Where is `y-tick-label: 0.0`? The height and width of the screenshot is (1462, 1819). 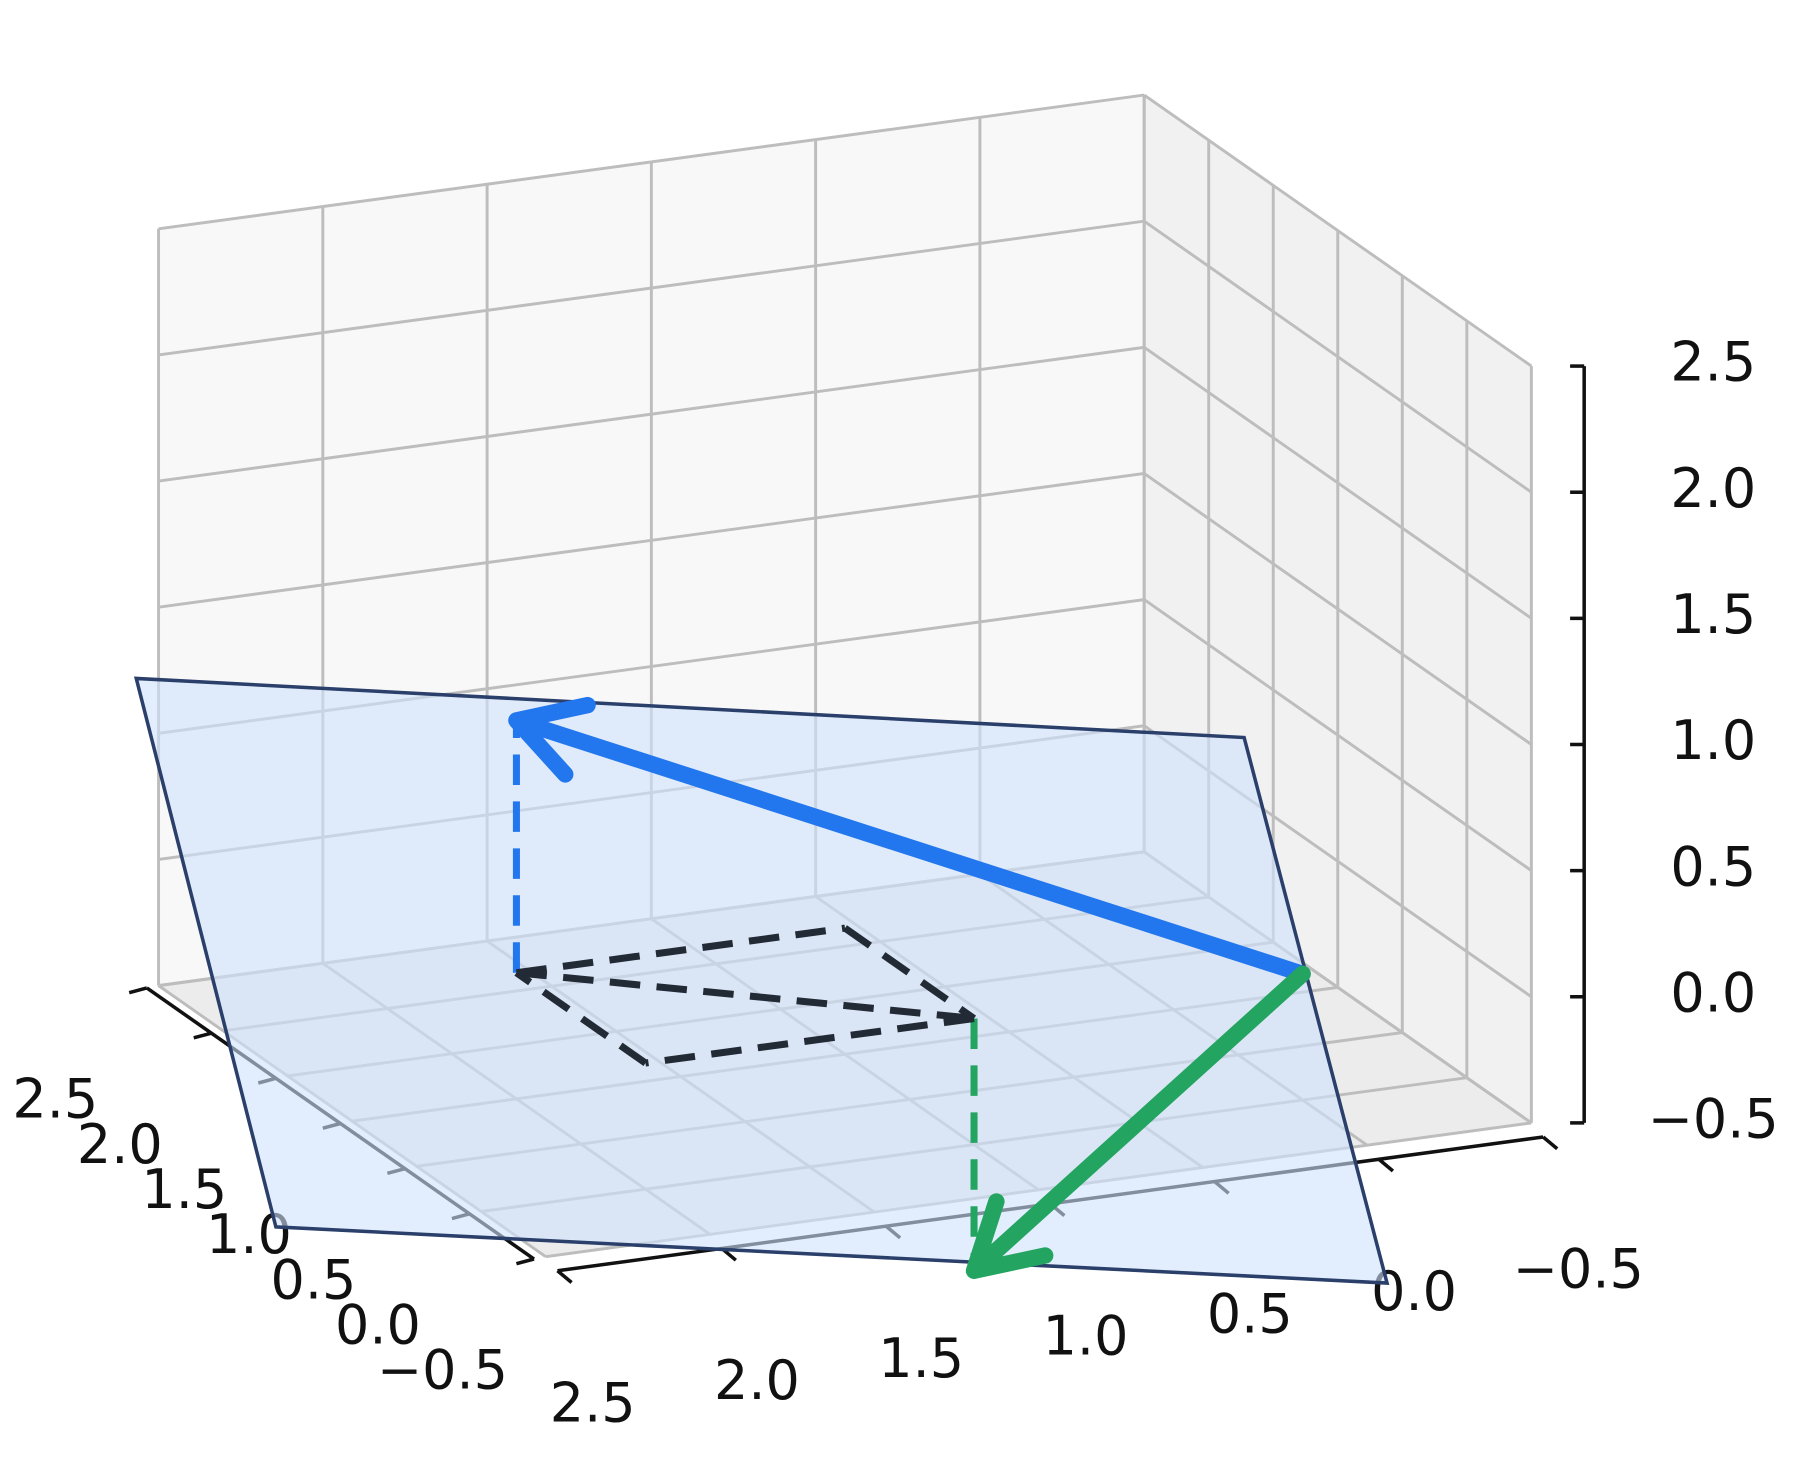
y-tick-label: 0.0 is located at coordinates (378, 1324).